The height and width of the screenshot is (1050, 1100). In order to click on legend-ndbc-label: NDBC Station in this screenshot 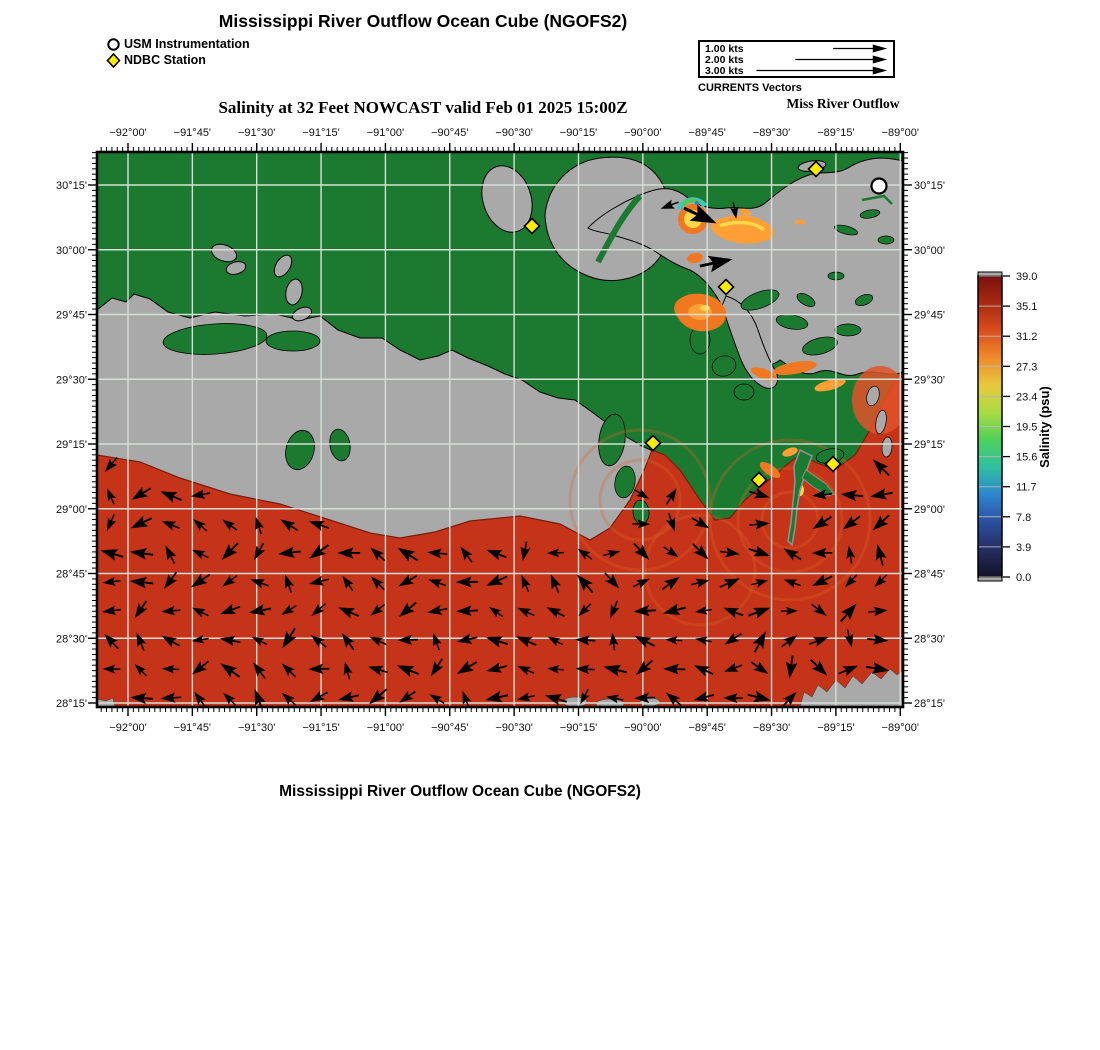, I will do `click(165, 60)`.